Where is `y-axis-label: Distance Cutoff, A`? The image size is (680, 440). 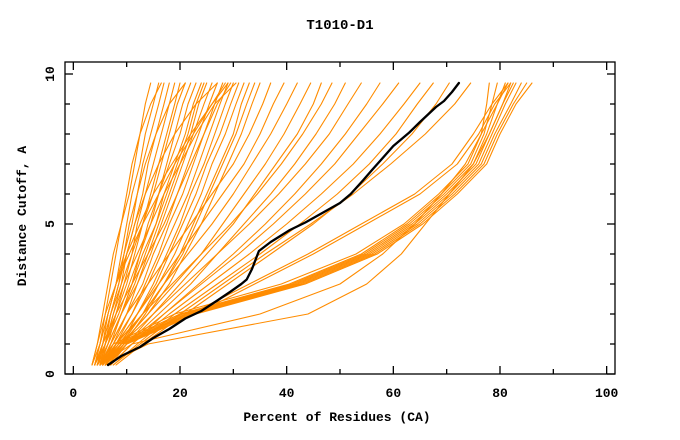 y-axis-label: Distance Cutoff, A is located at coordinates (22, 216).